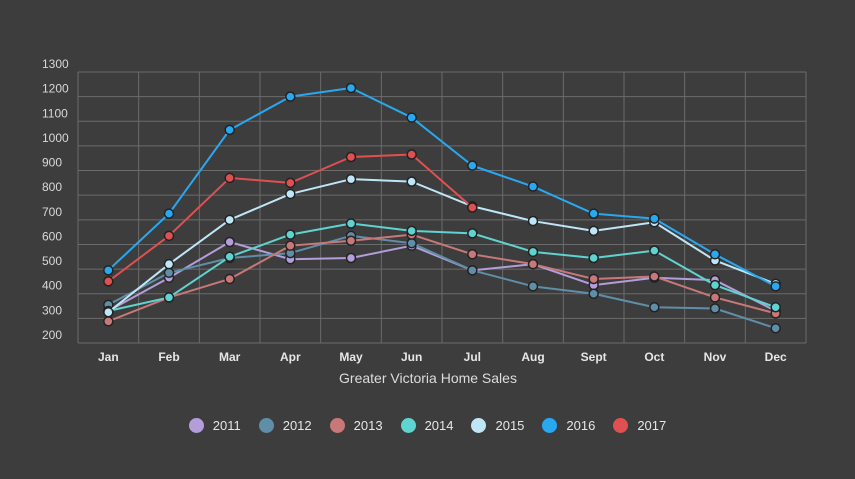  Describe the element at coordinates (472, 357) in the screenshot. I see `x-tick-label: Jul` at that location.